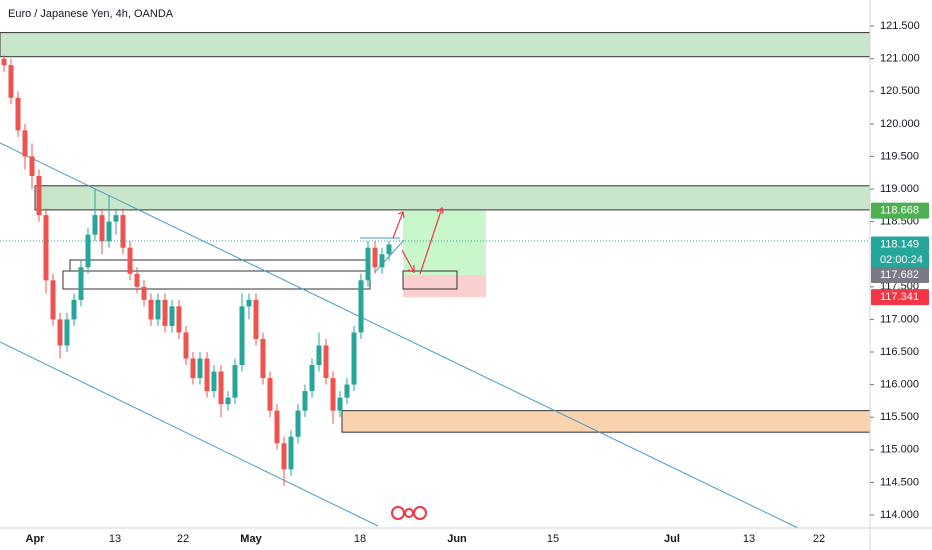  What do you see at coordinates (901, 260) in the screenshot?
I see `countdown: 02:00:24` at bounding box center [901, 260].